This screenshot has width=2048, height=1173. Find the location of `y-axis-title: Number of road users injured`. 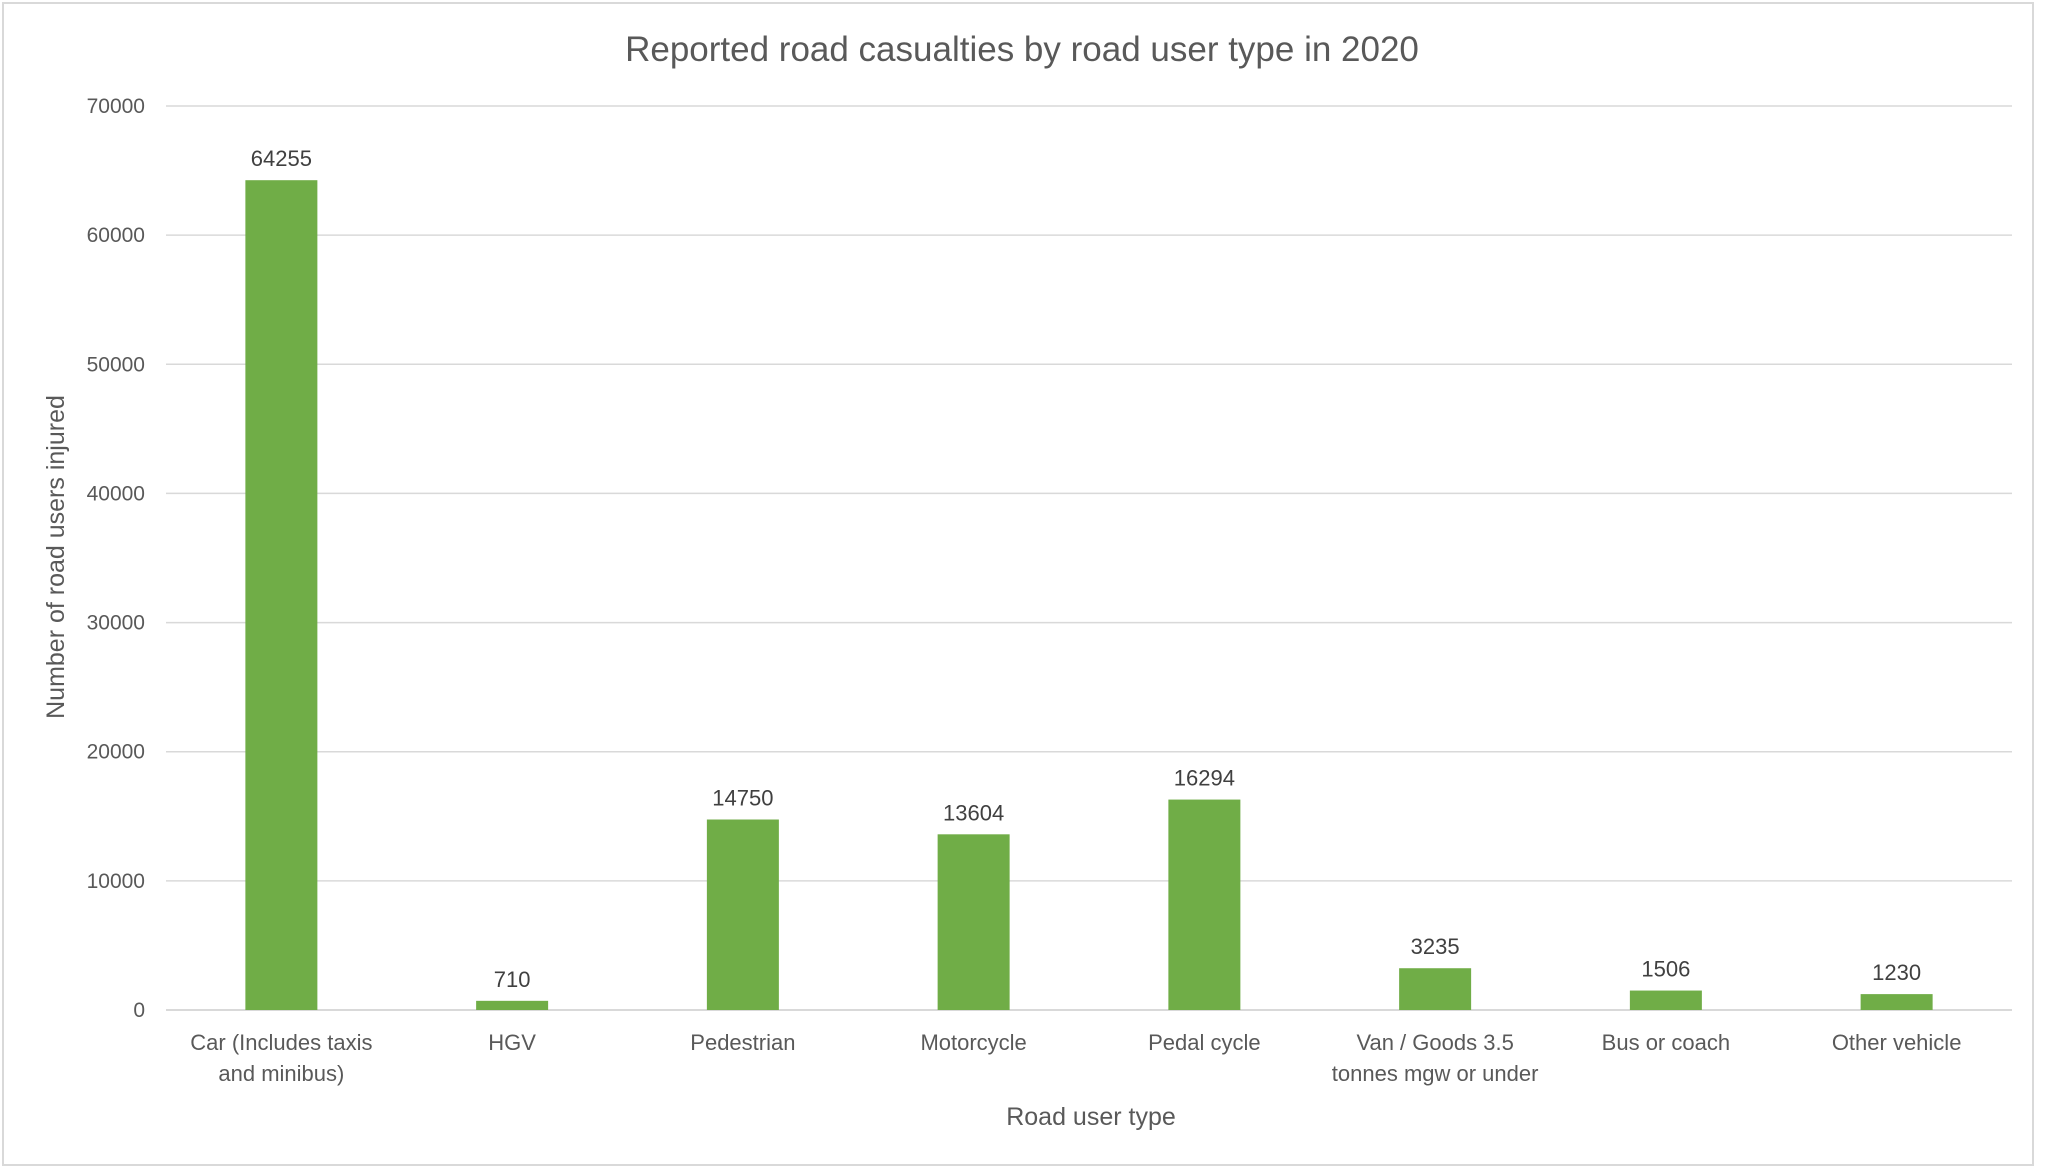

y-axis-title: Number of road users injured is located at coordinates (56, 557).